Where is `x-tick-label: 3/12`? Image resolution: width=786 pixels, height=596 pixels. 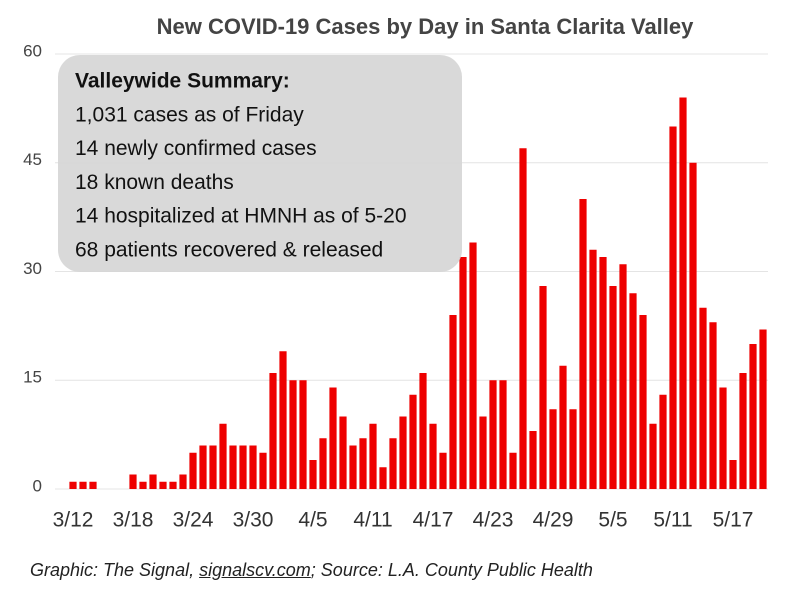
x-tick-label: 3/12 is located at coordinates (73, 520).